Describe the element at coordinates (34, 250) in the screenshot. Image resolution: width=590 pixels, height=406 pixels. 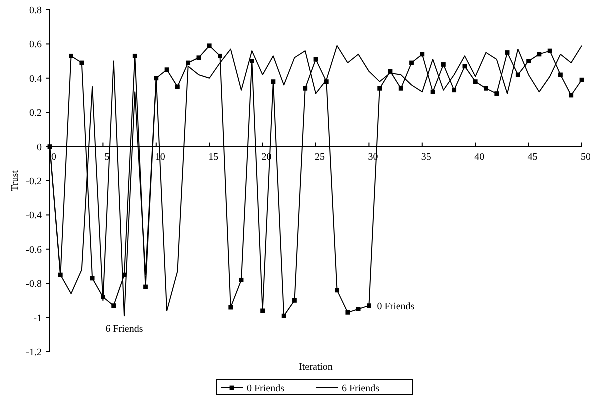
I see `y-tick-label: -0.6` at that location.